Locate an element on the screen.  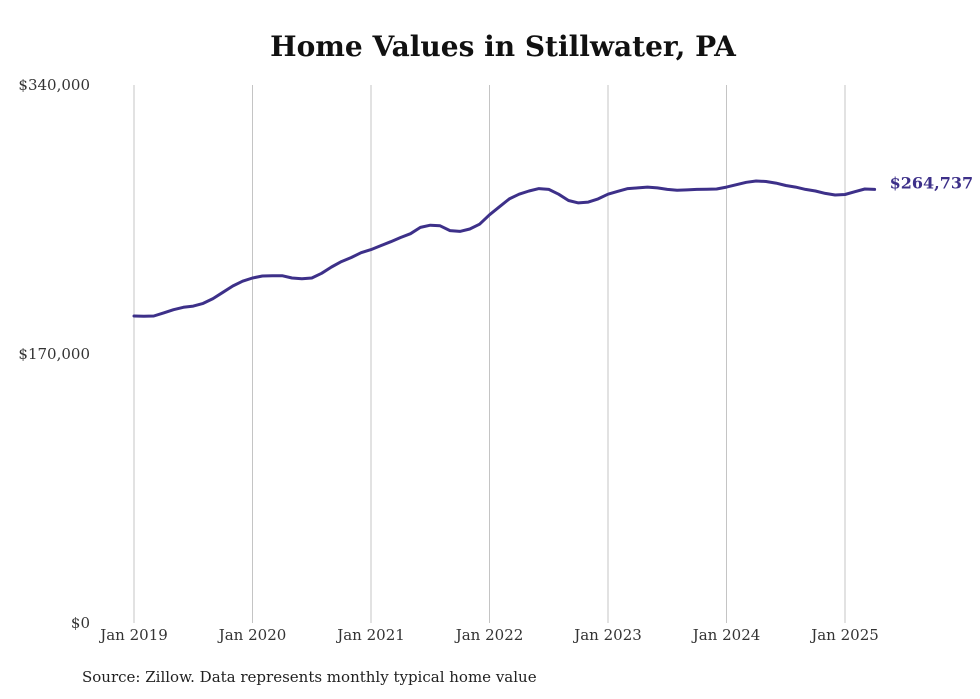
x-tick-label: Jan 2022 is located at coordinates (489, 635).